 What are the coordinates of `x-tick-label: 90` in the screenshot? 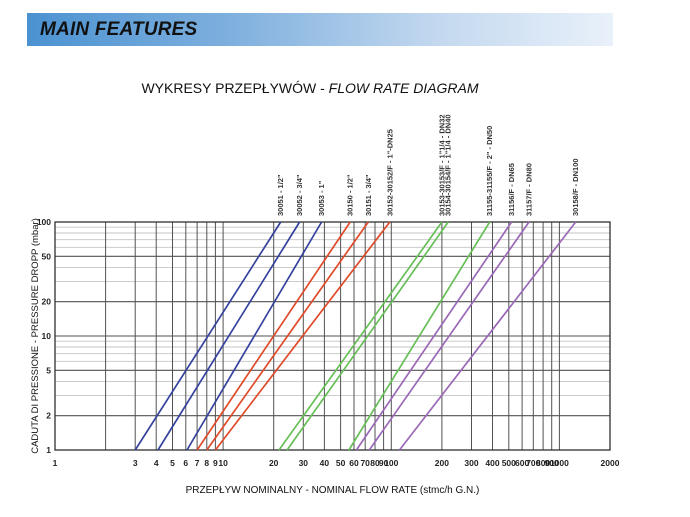 It's located at (384, 463).